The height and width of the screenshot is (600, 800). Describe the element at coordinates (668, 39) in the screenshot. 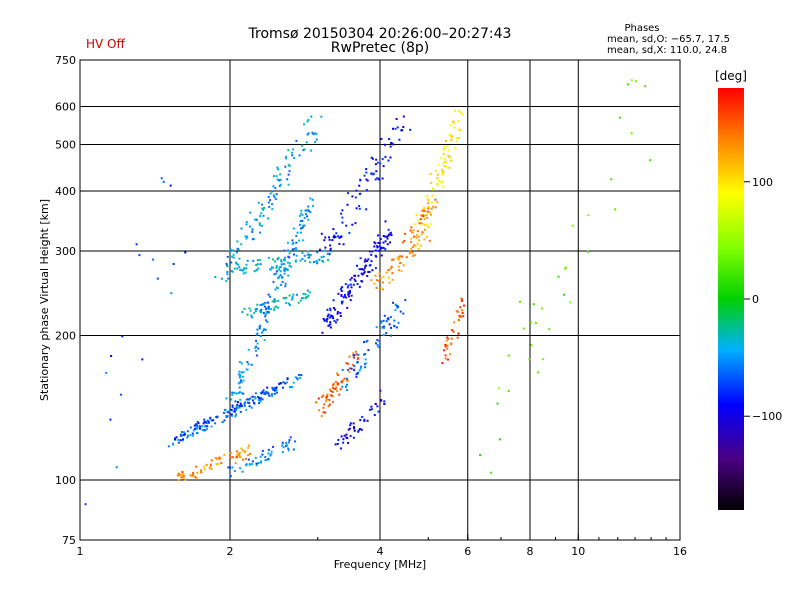

I see `stats-line-o: mean, sd,O: −65.7, 17.5` at that location.